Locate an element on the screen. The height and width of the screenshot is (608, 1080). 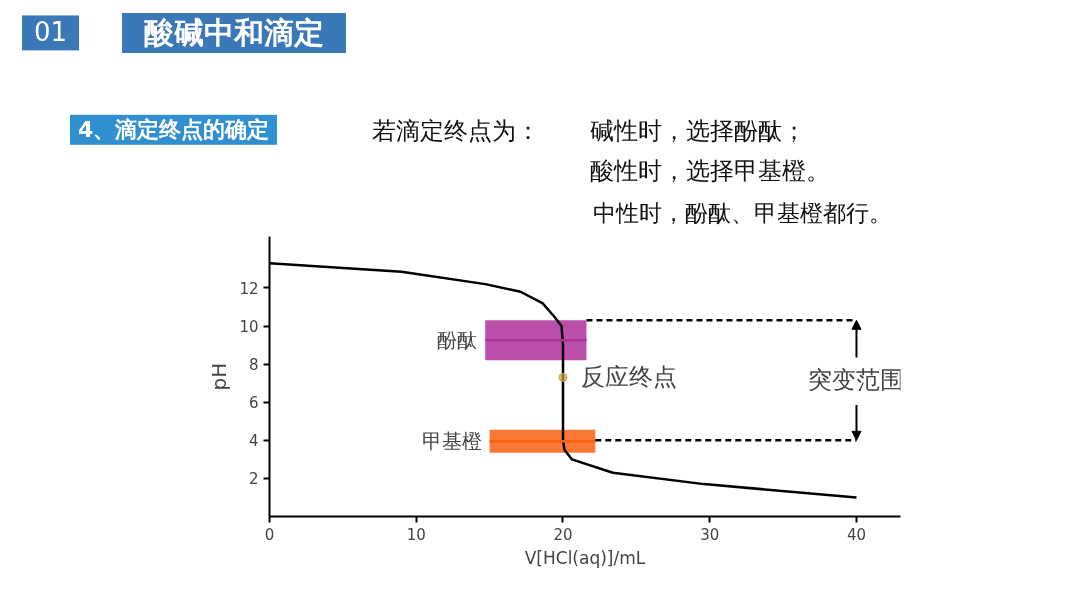
text: 中性时，酚酞、甲基橙都行。 is located at coordinates (742, 214).